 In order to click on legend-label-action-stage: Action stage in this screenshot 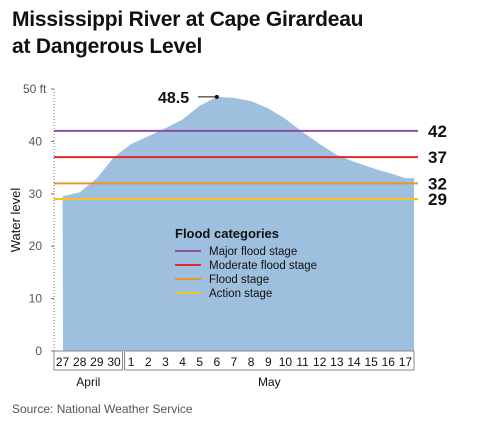, I will do `click(240, 294)`.